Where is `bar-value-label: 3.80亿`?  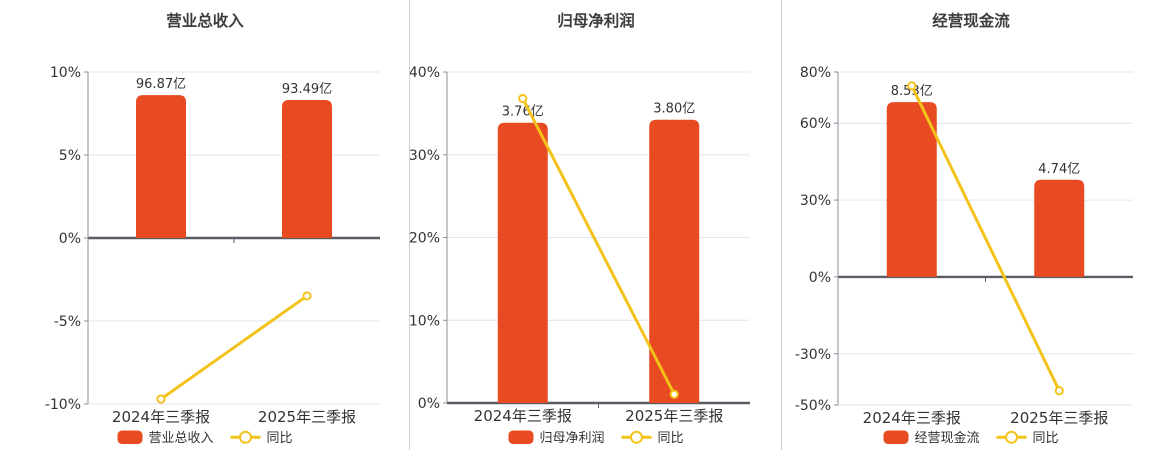
bar-value-label: 3.80亿 is located at coordinates (674, 109).